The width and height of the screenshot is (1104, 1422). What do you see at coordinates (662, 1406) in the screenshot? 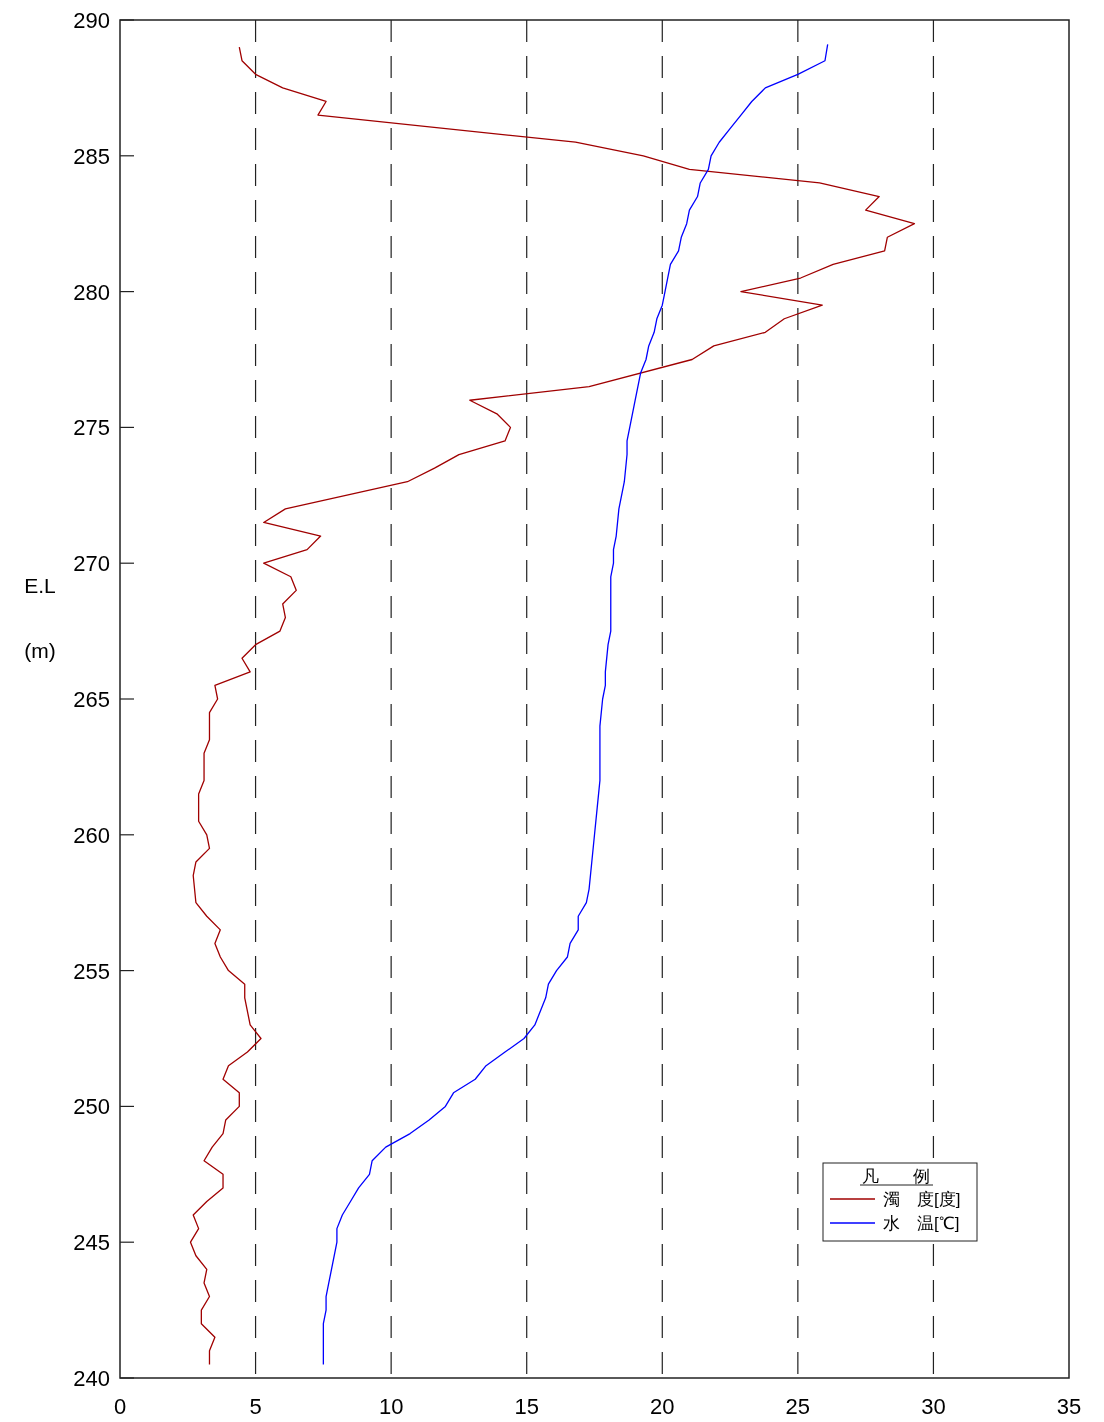
I see `x-tick-label: 20` at bounding box center [662, 1406].